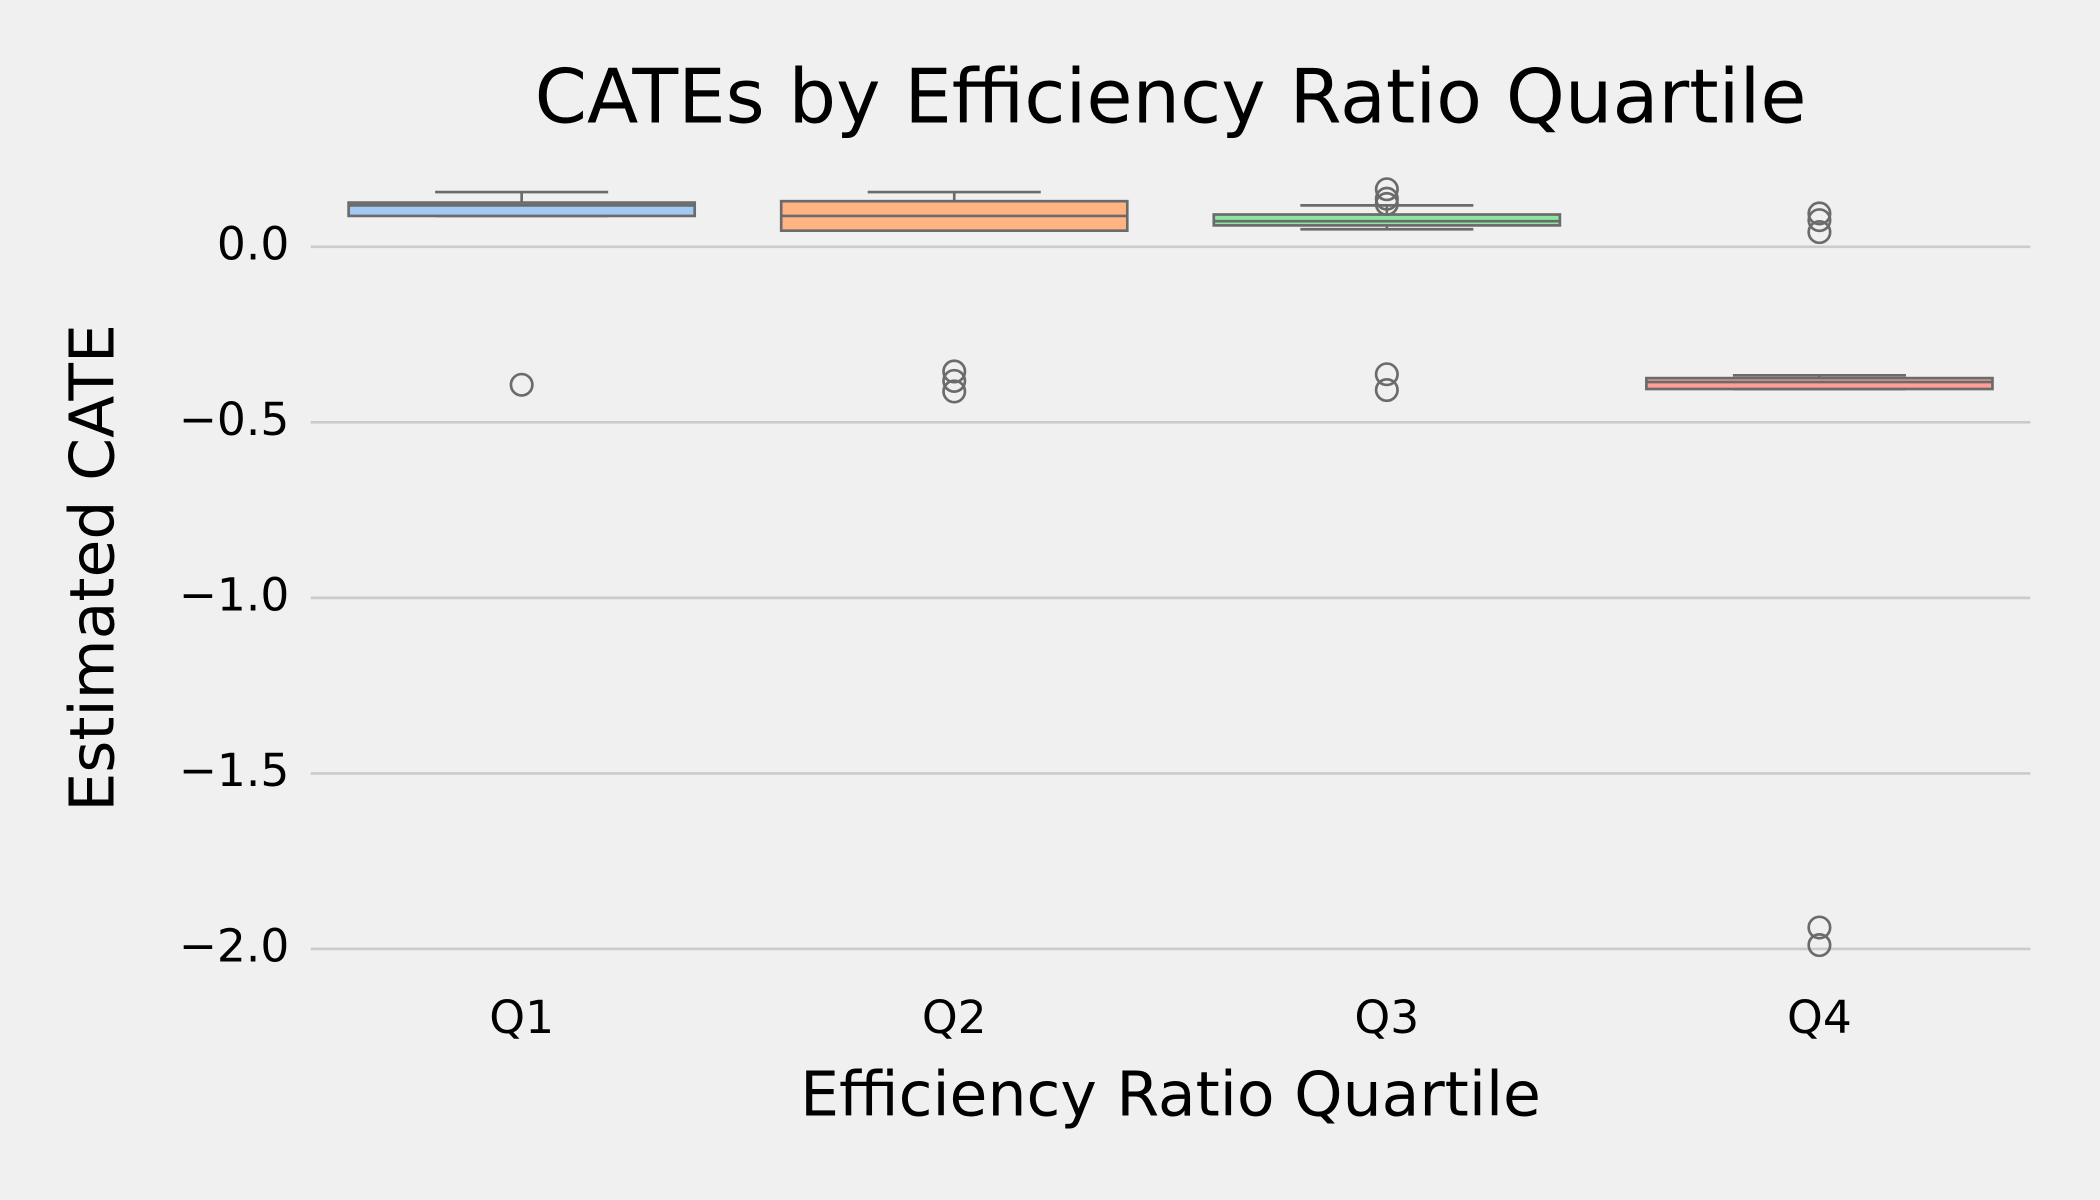  I want to click on x-axis-label: Efficiency Ratio Quartile, so click(1170, 1094).